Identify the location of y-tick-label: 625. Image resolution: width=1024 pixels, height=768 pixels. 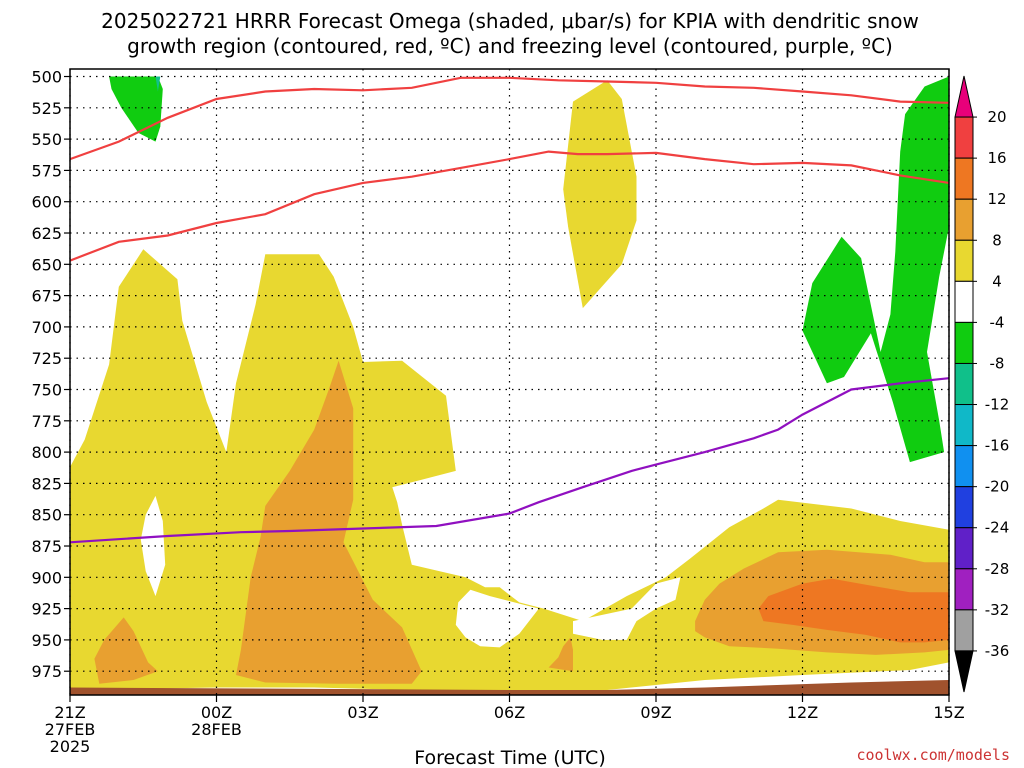
(46, 233).